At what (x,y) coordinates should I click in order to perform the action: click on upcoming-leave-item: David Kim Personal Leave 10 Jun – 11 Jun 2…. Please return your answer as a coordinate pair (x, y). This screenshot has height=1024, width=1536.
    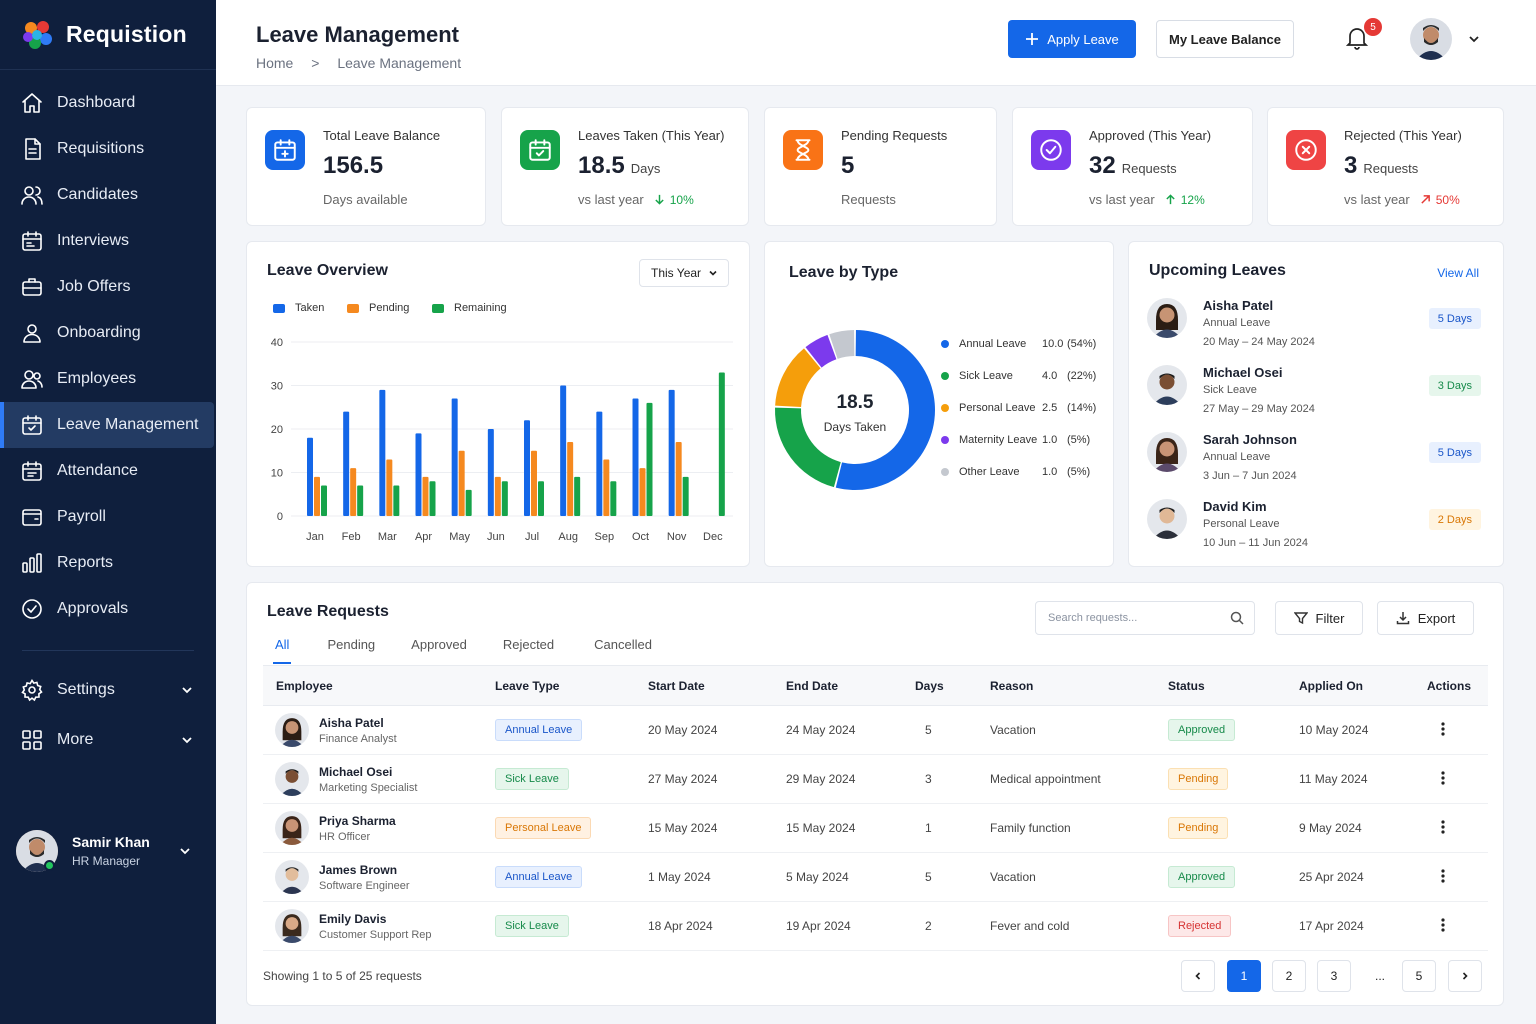
    Looking at the image, I should click on (1317, 529).